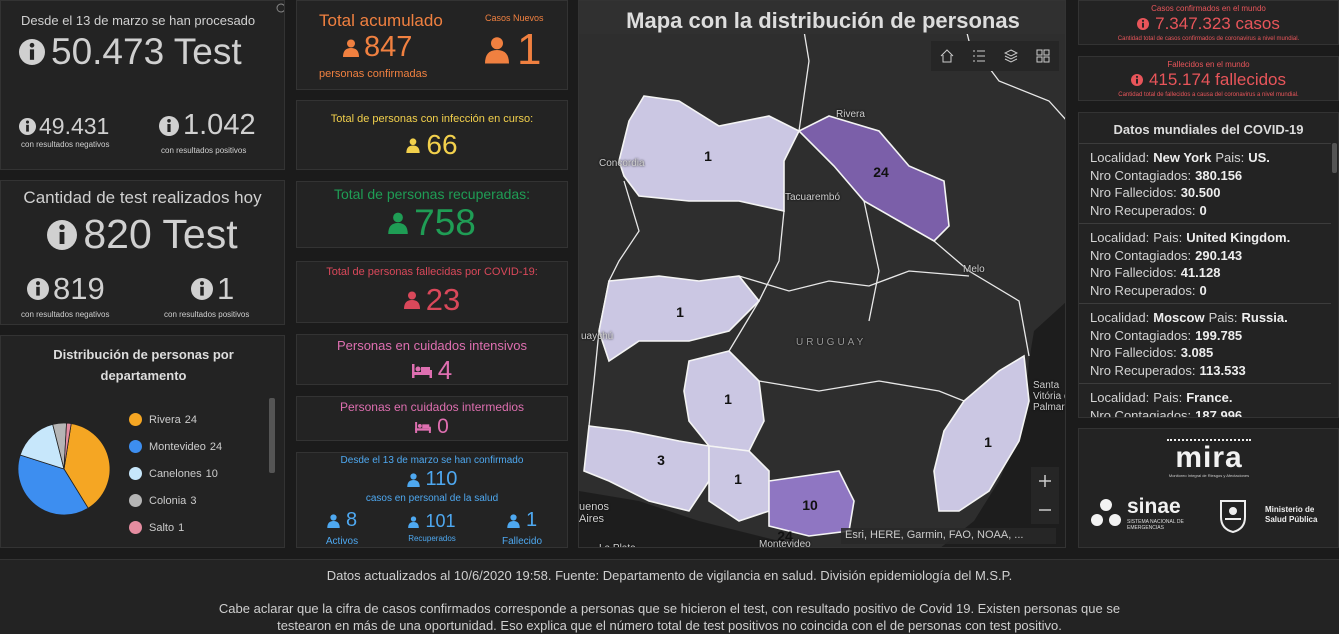 The height and width of the screenshot is (634, 1339). Describe the element at coordinates (1208, 8) in the screenshot. I see `panel-title: Casos confirmados en el mundo` at that location.